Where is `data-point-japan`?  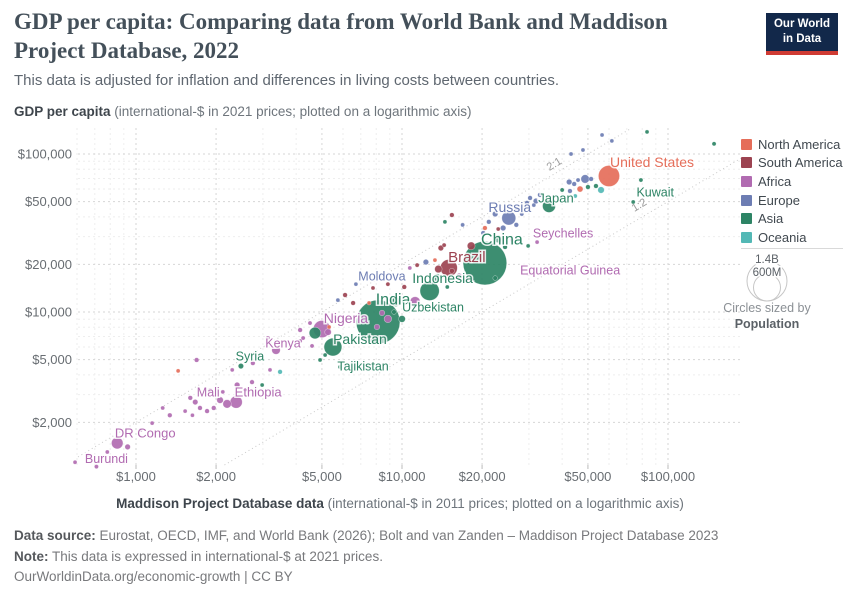 data-point-japan is located at coordinates (549, 206).